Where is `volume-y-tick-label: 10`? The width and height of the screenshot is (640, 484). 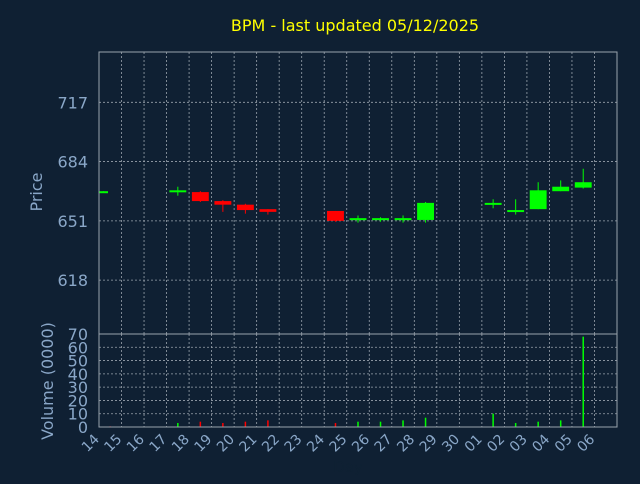
volume-y-tick-label: 10 is located at coordinates (78, 414).